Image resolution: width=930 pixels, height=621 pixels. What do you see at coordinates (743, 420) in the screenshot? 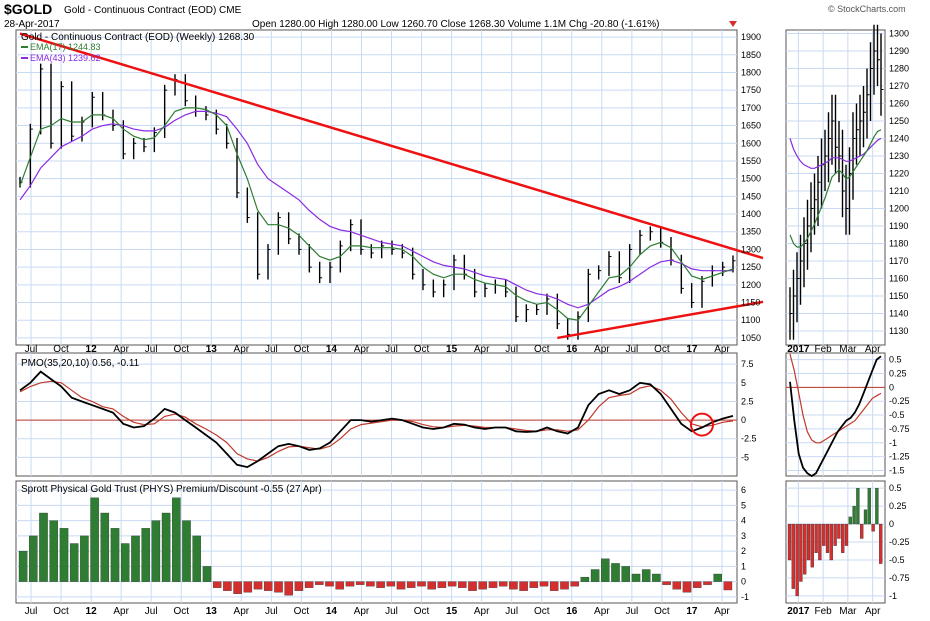
I see `pmo-weekly-y-tick: 0` at bounding box center [743, 420].